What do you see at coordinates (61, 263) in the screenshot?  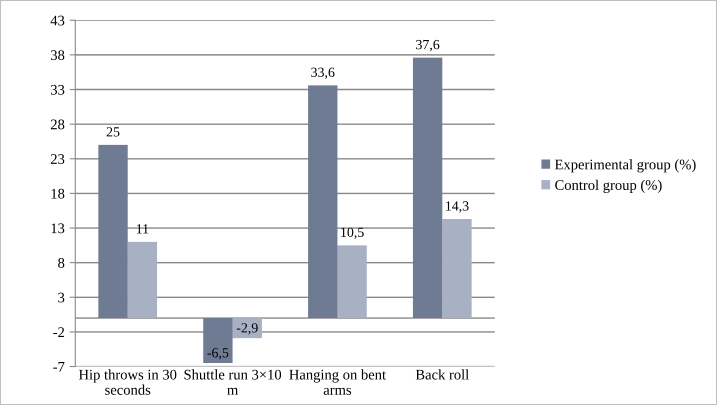 I see `y-tick-label: 8` at bounding box center [61, 263].